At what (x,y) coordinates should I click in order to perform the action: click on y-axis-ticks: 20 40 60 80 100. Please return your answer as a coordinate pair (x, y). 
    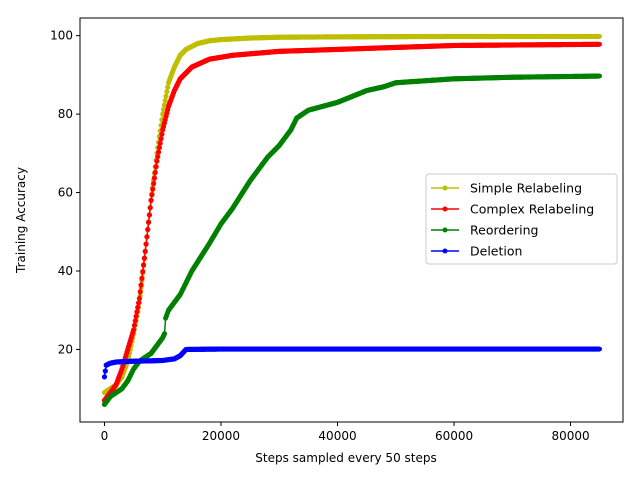
    Looking at the image, I should click on (65, 192).